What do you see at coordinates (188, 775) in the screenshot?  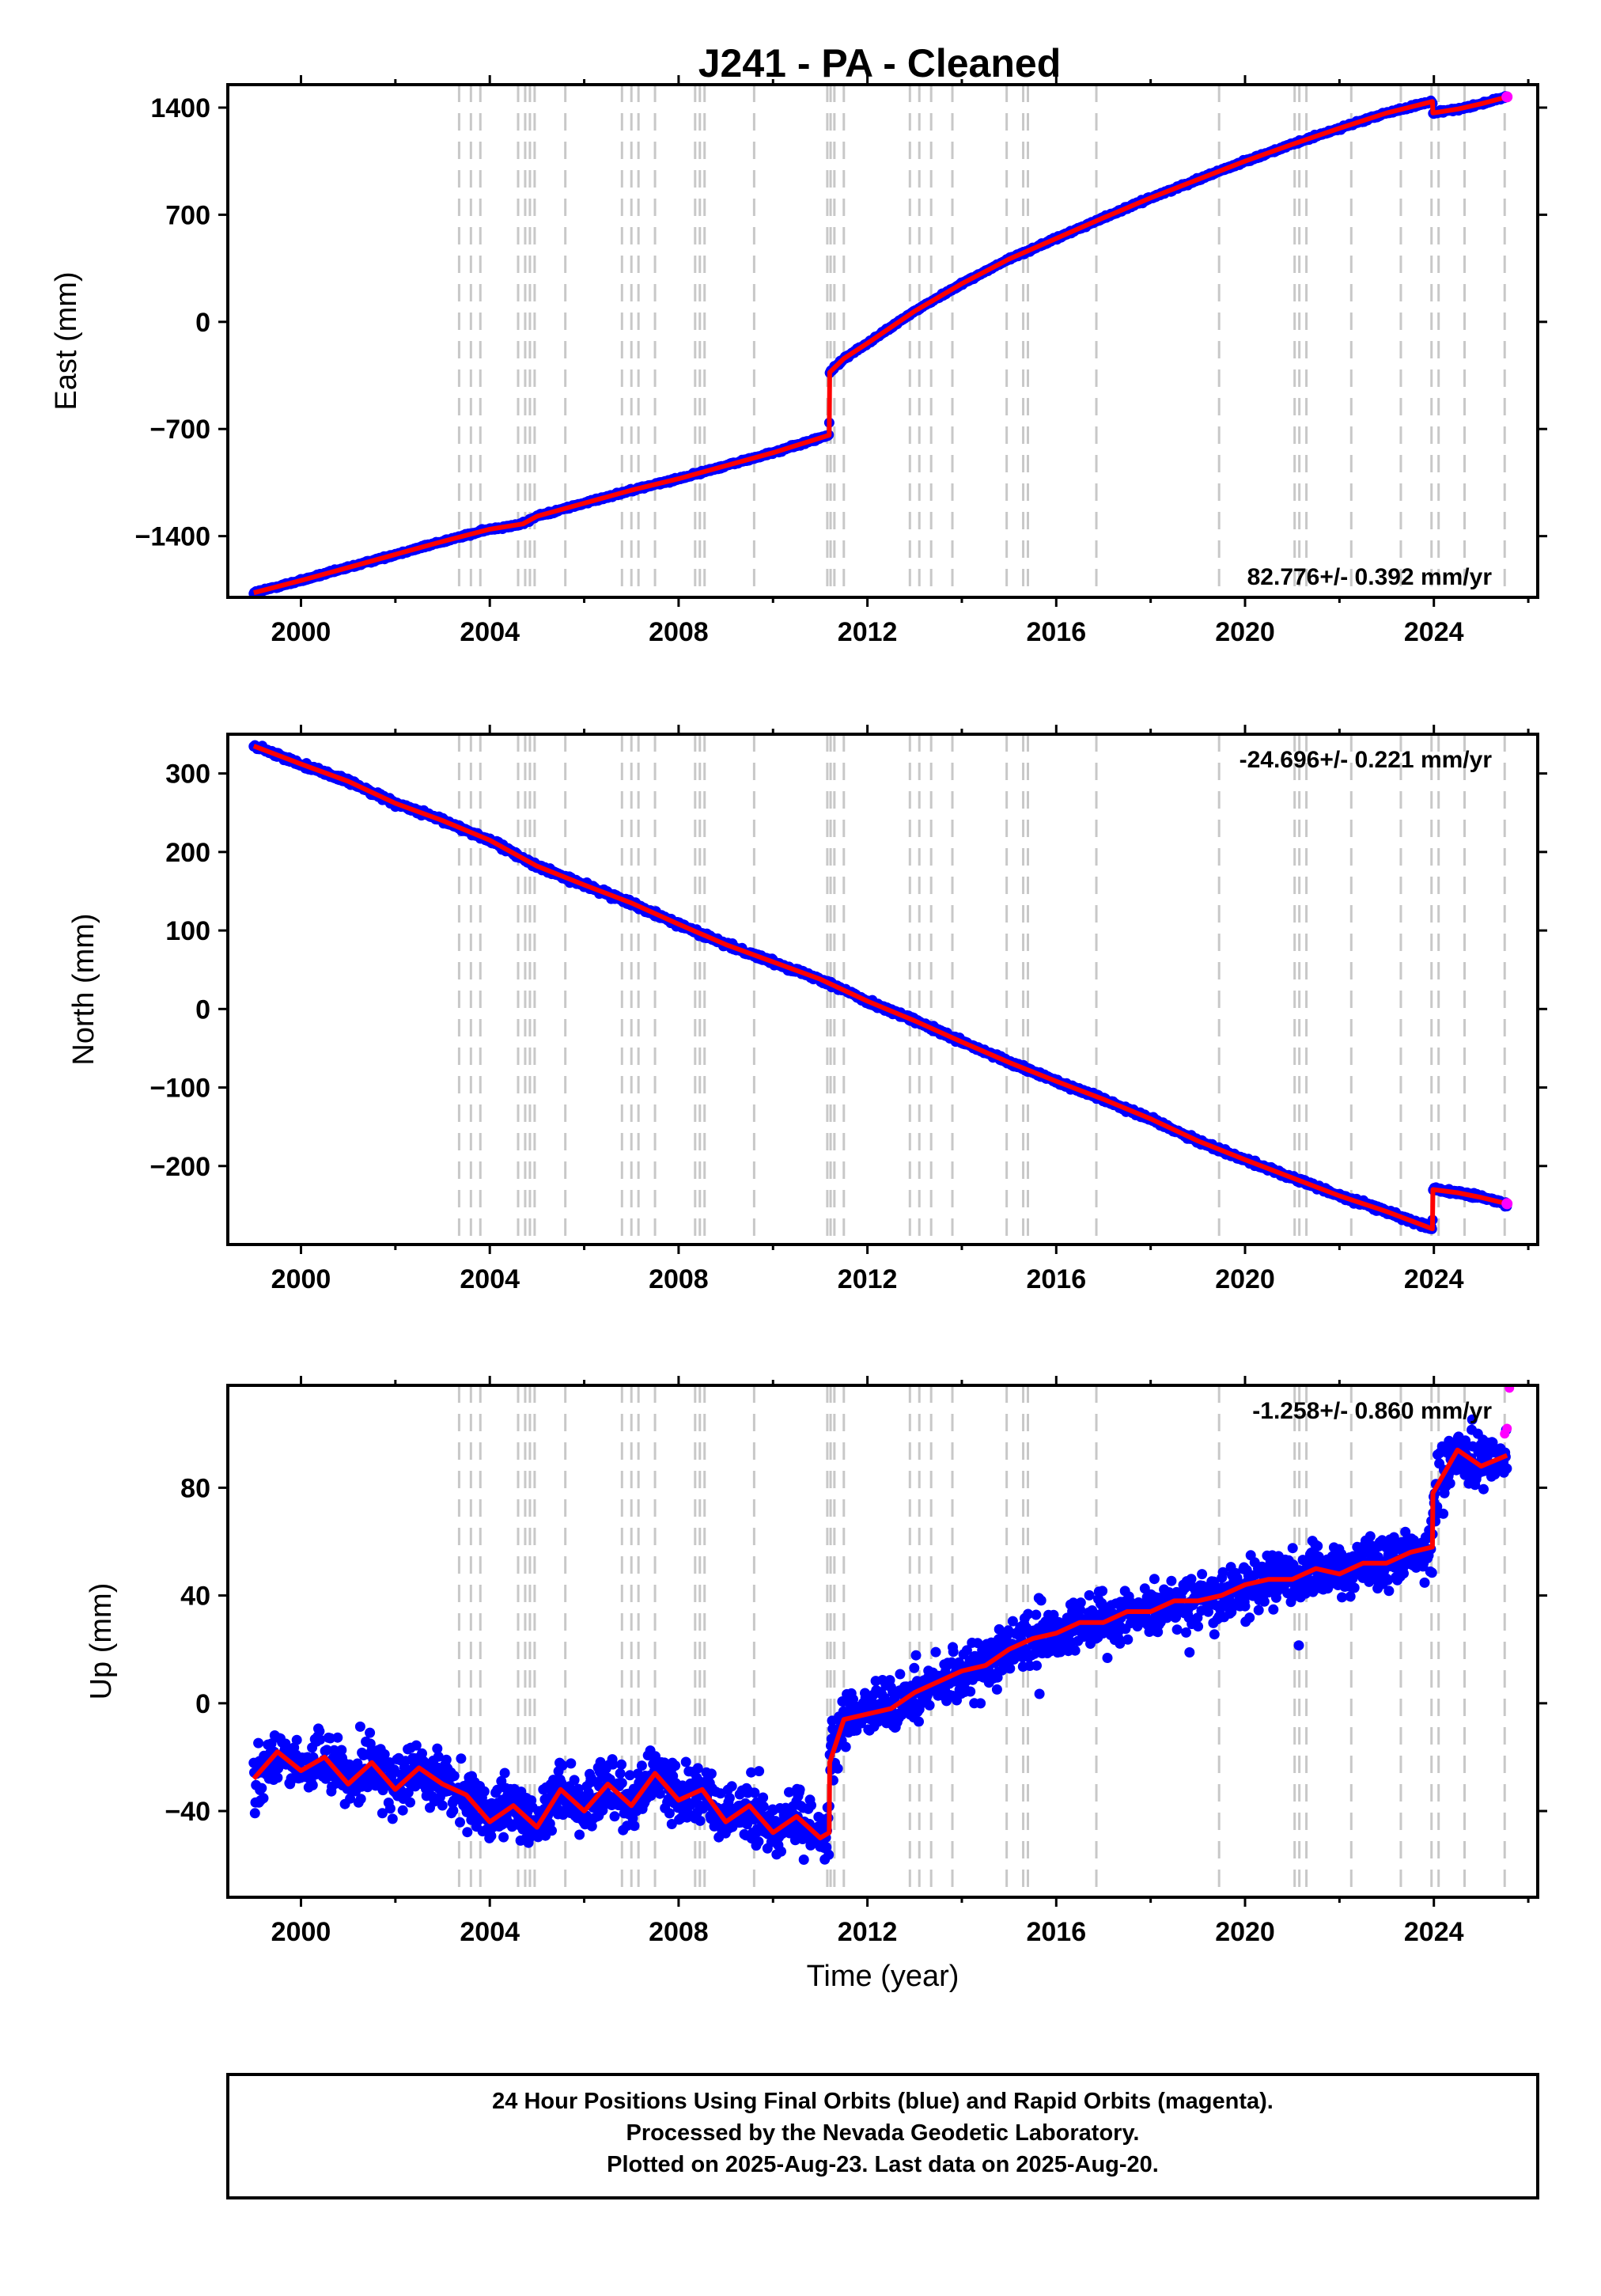 I see `y-tick-label: 300` at bounding box center [188, 775].